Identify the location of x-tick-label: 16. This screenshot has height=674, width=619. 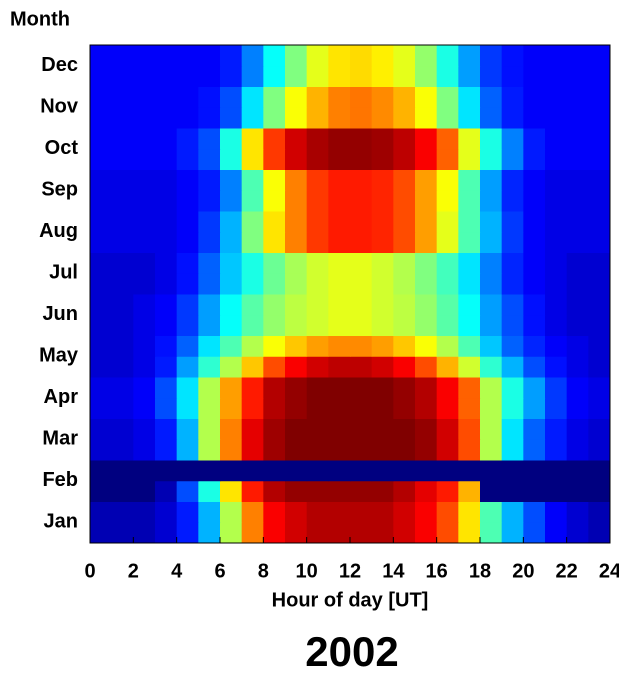
(437, 571).